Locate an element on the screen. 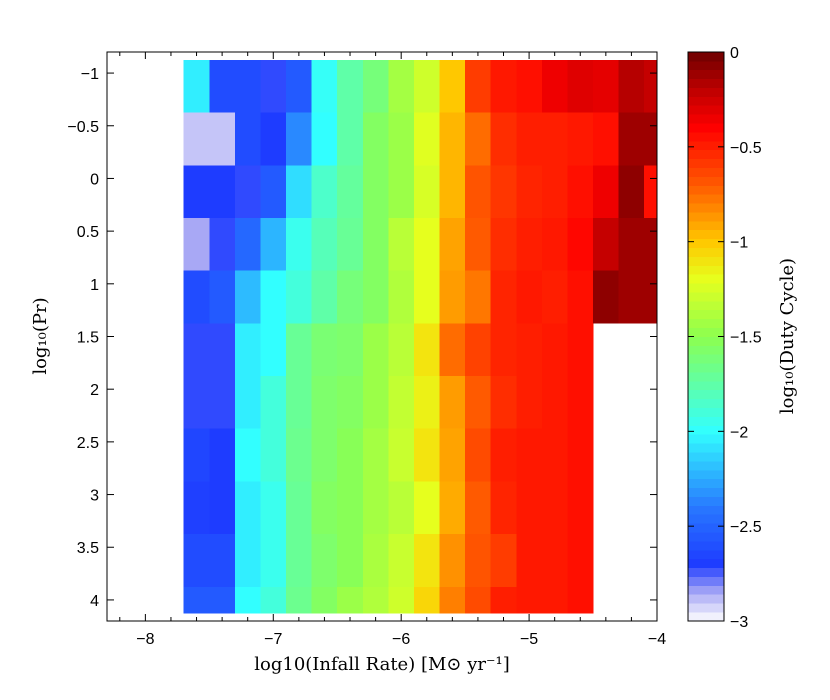 This screenshot has width=830, height=700. y-tick-label: 1.5 is located at coordinates (88, 338).